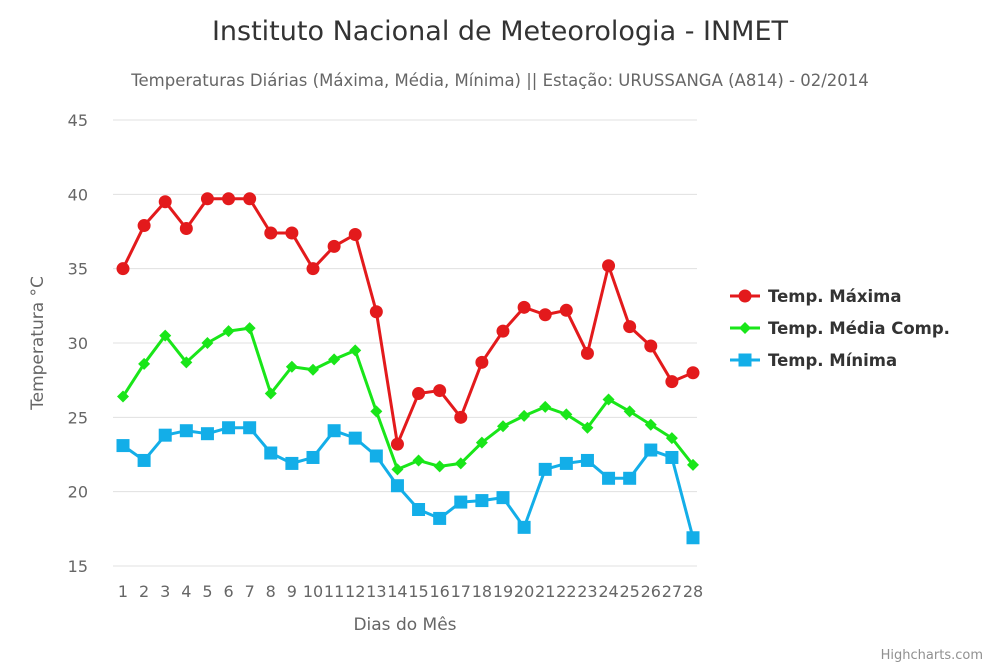 The width and height of the screenshot is (1000, 667). What do you see at coordinates (78, 492) in the screenshot?
I see `y-tick-label: 20` at bounding box center [78, 492].